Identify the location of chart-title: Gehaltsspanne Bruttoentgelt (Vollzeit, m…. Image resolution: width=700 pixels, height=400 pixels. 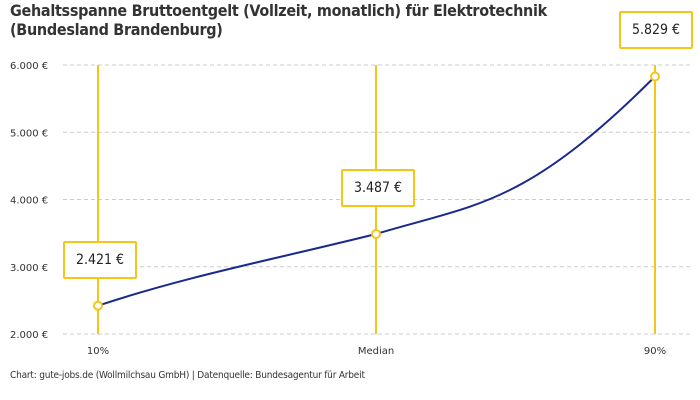
(278, 20).